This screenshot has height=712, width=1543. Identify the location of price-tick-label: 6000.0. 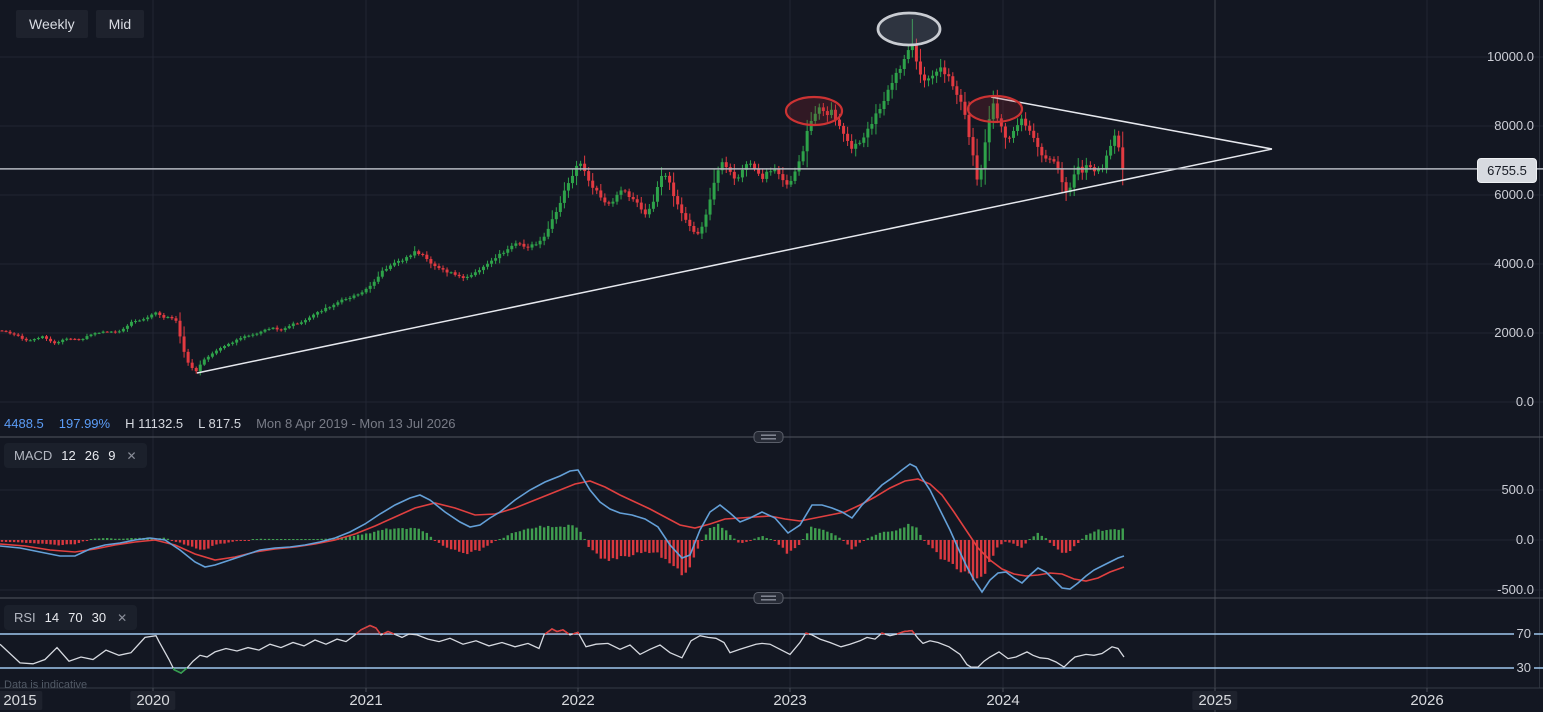
(1514, 194).